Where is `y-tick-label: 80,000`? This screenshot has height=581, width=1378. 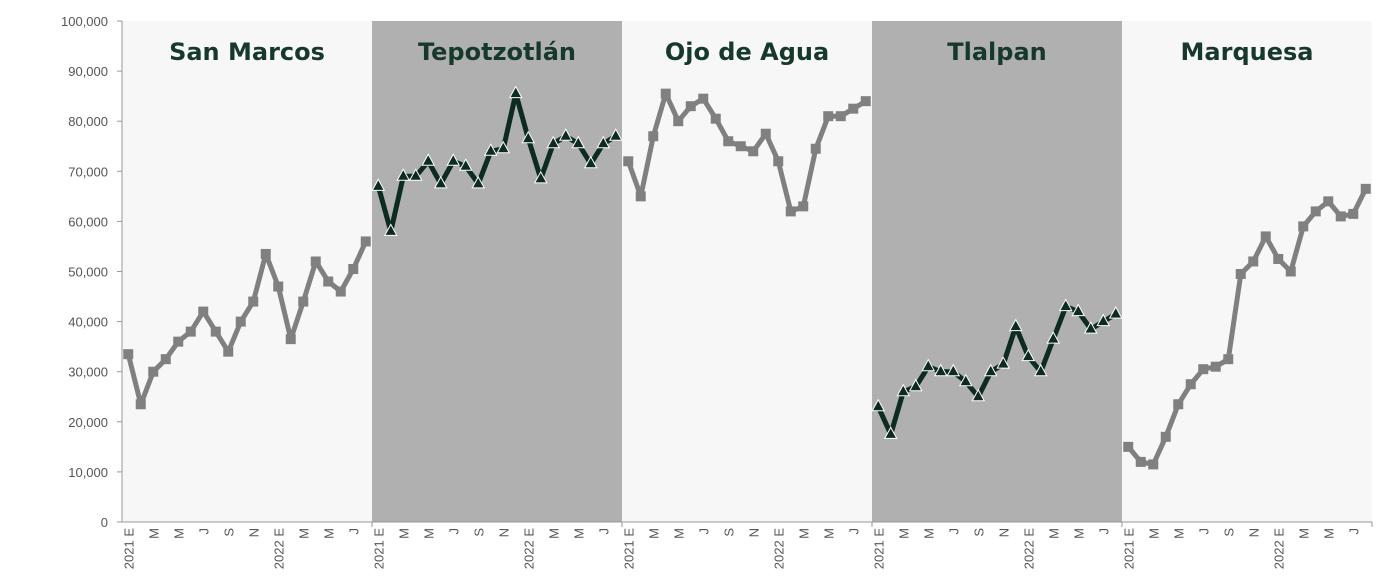 y-tick-label: 80,000 is located at coordinates (88, 121).